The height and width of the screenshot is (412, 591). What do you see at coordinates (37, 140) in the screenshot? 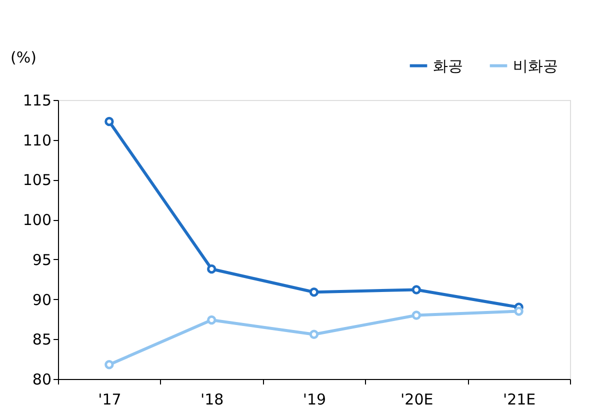
I see `y-tick-label: 110` at bounding box center [37, 140].